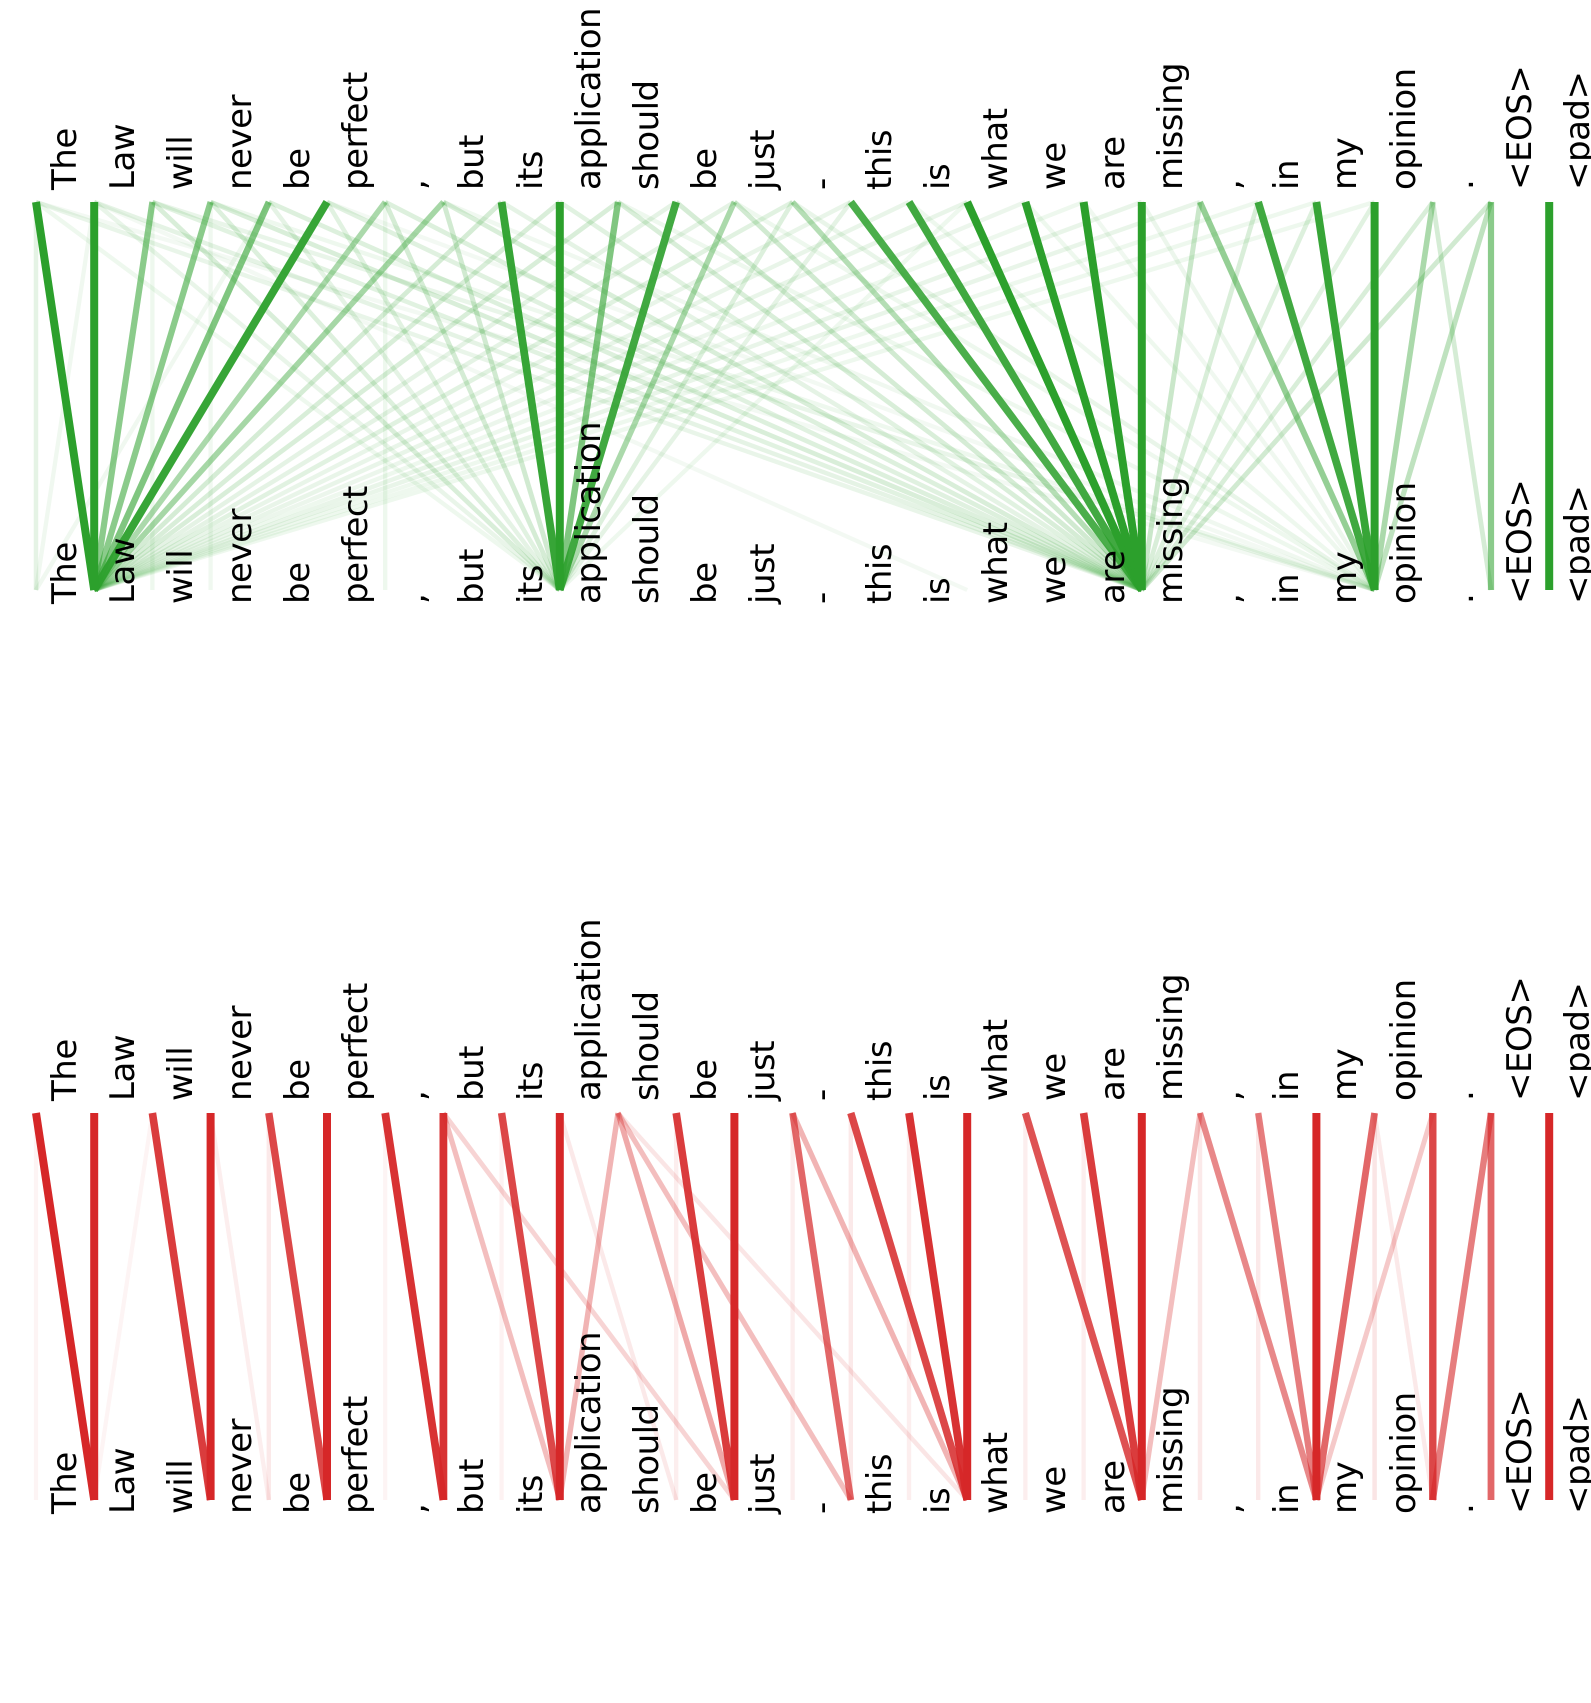 The height and width of the screenshot is (1703, 1591). What do you see at coordinates (1574, 544) in the screenshot?
I see `token-label-green-bottom-26: <pad>` at bounding box center [1574, 544].